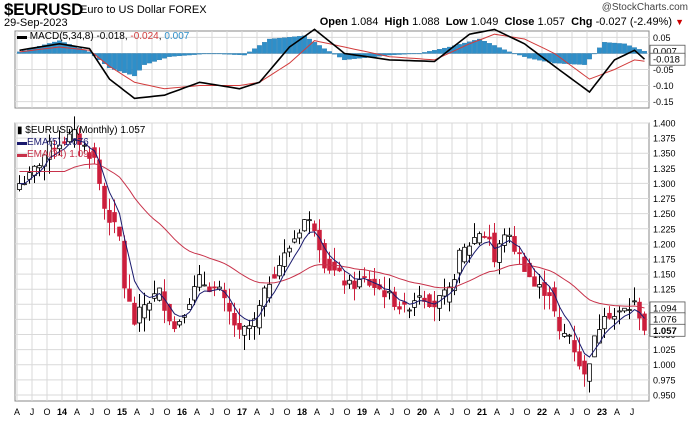  I want to click on macd-name: MACD(5,34,8), so click(61, 36).